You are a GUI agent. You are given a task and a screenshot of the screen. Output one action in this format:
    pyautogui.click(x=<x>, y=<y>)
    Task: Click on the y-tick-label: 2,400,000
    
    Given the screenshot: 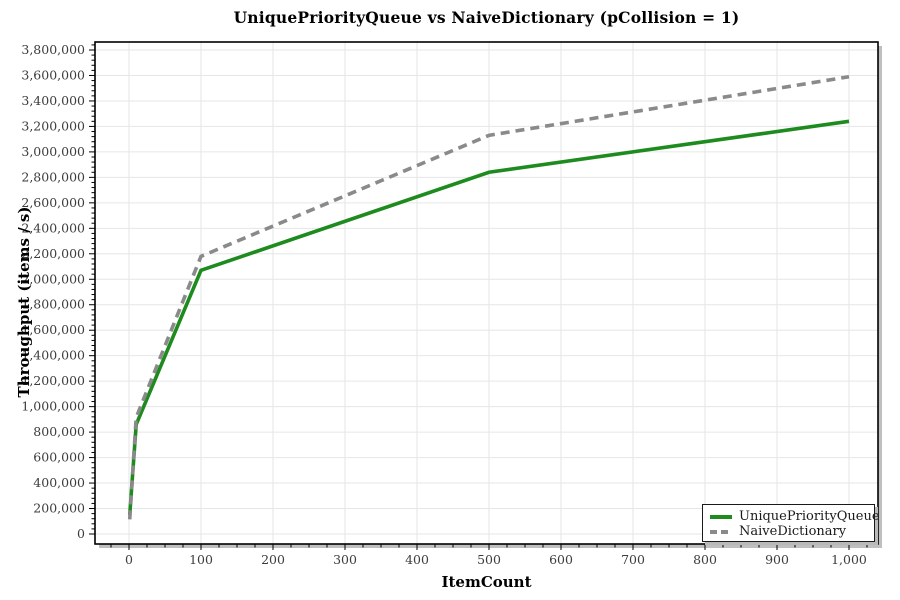 What is the action you would take?
    pyautogui.click(x=53, y=227)
    